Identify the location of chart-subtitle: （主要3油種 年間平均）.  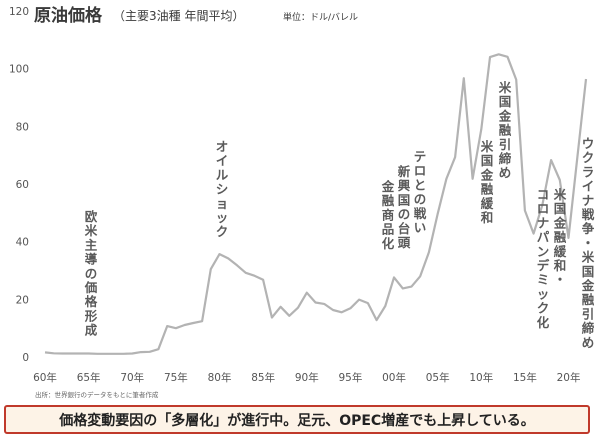
(178, 16).